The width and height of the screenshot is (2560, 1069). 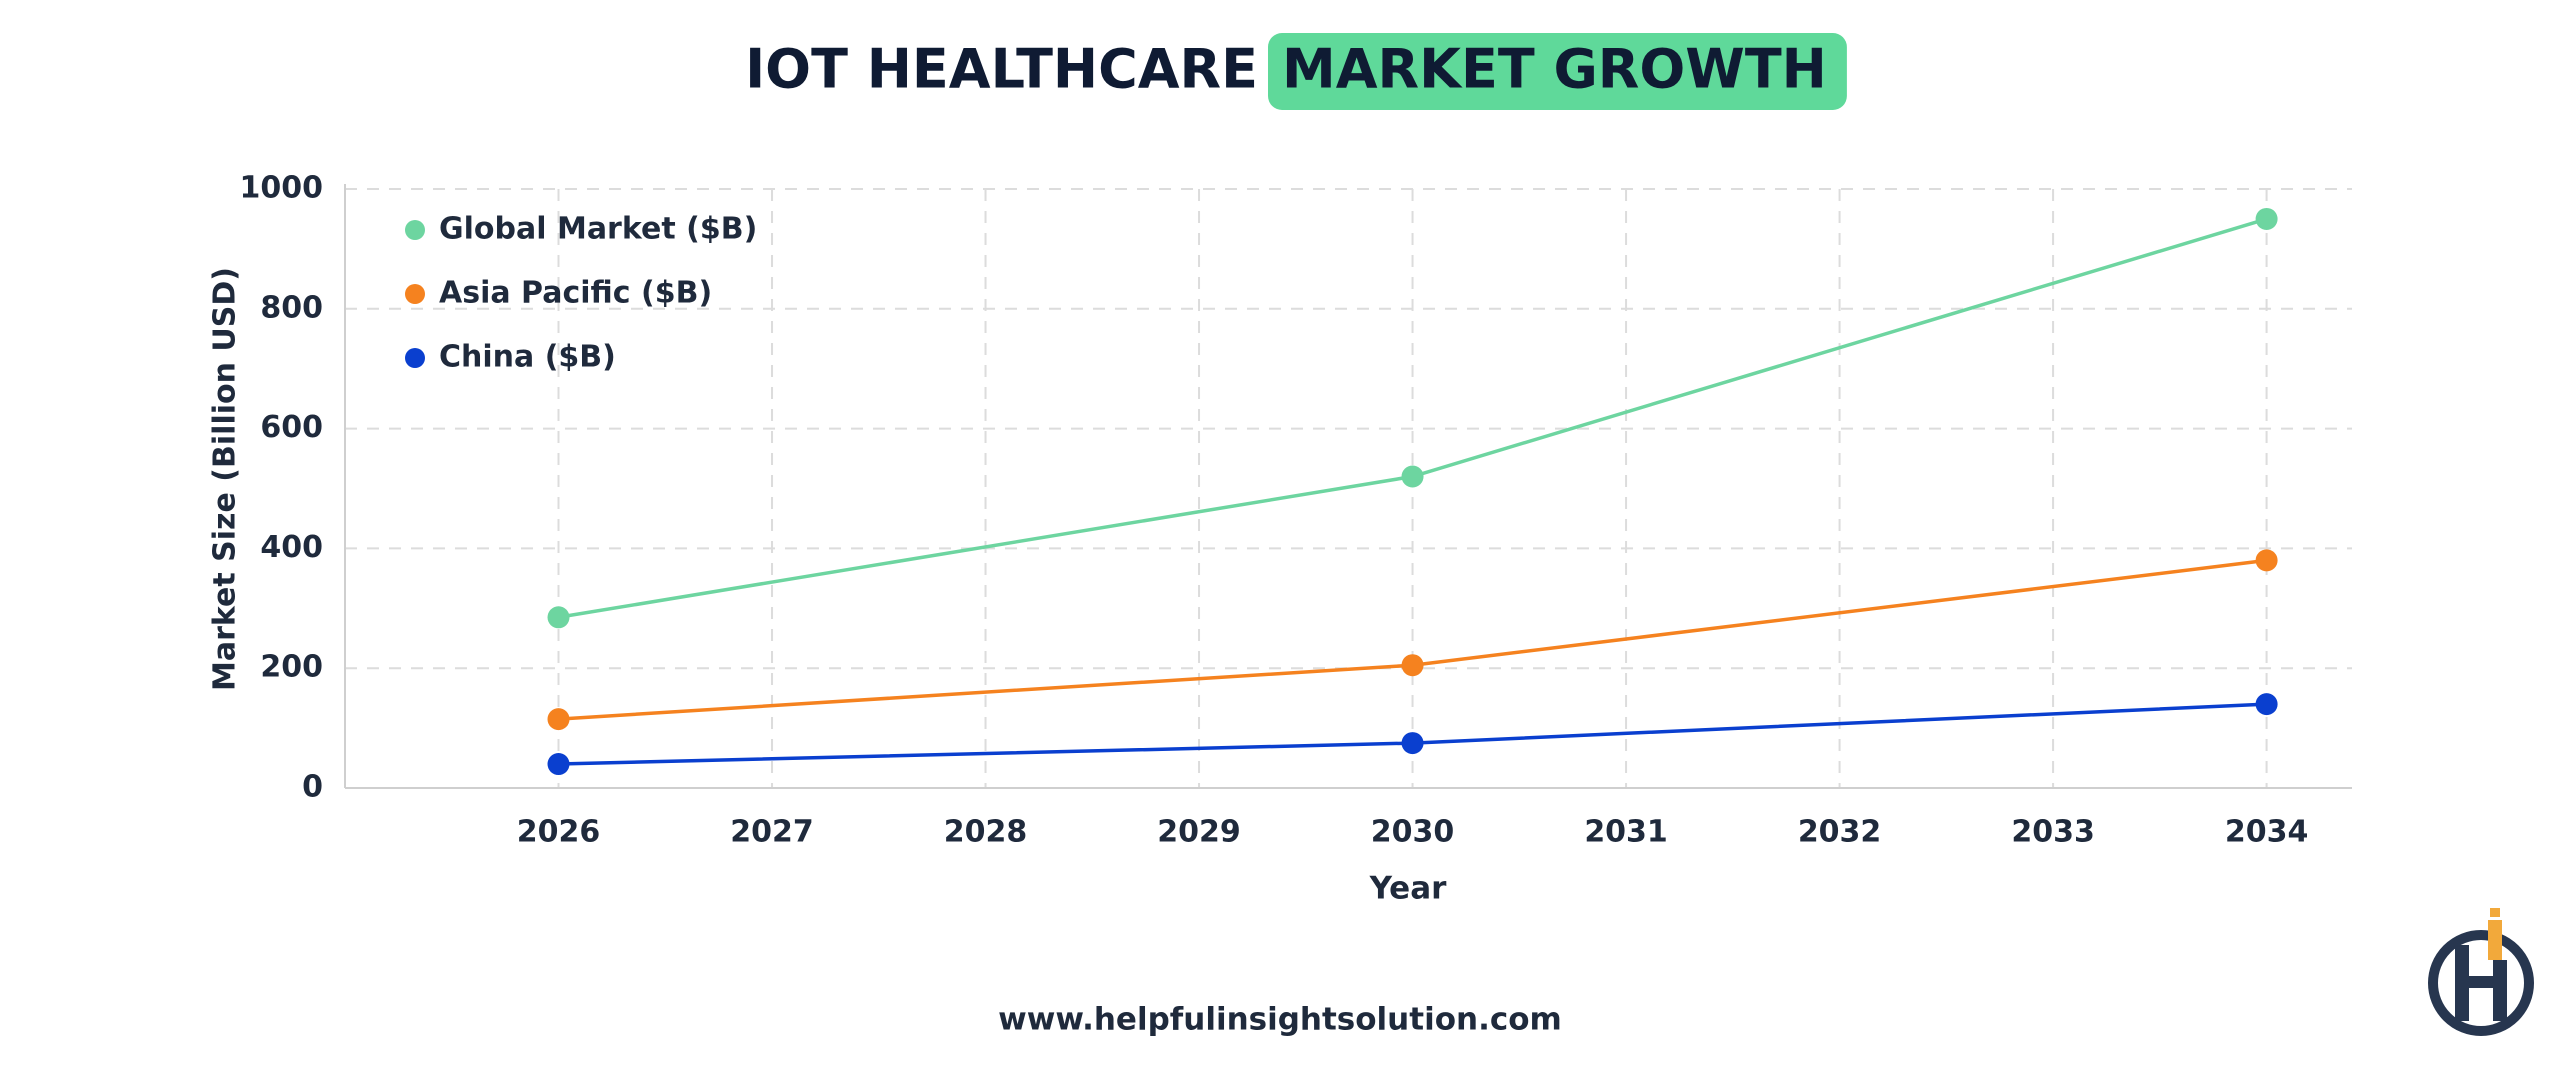 I want to click on y-axis-title: Market Size (Billion USD), so click(x=225, y=479).